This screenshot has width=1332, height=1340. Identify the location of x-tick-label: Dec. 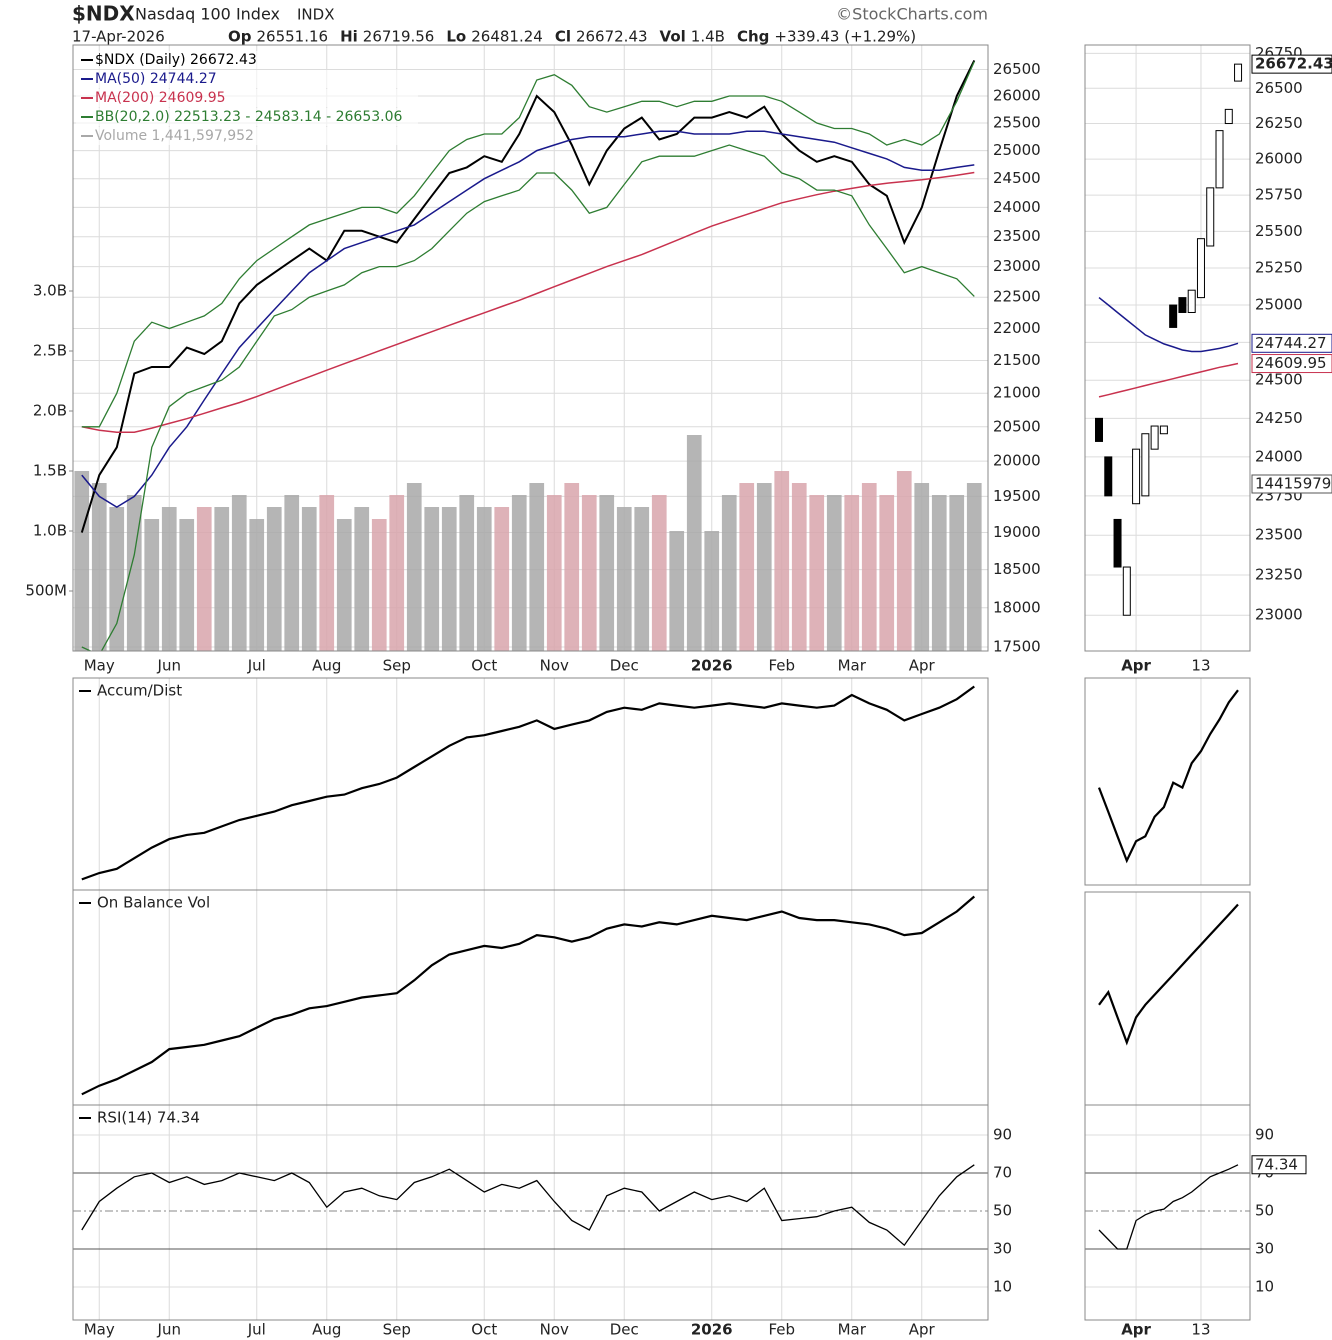
(624, 1330).